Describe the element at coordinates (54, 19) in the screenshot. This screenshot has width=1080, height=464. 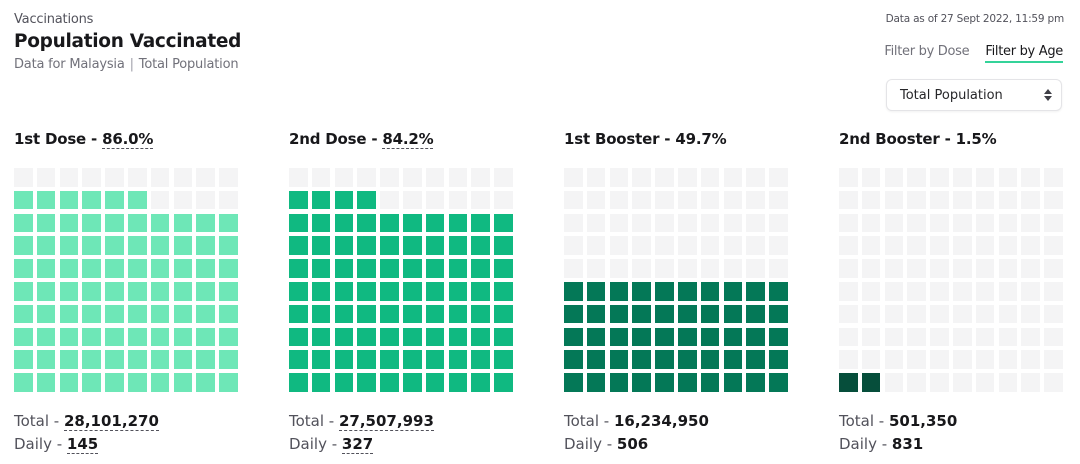
I see `section-eyebrow: Vaccinations` at that location.